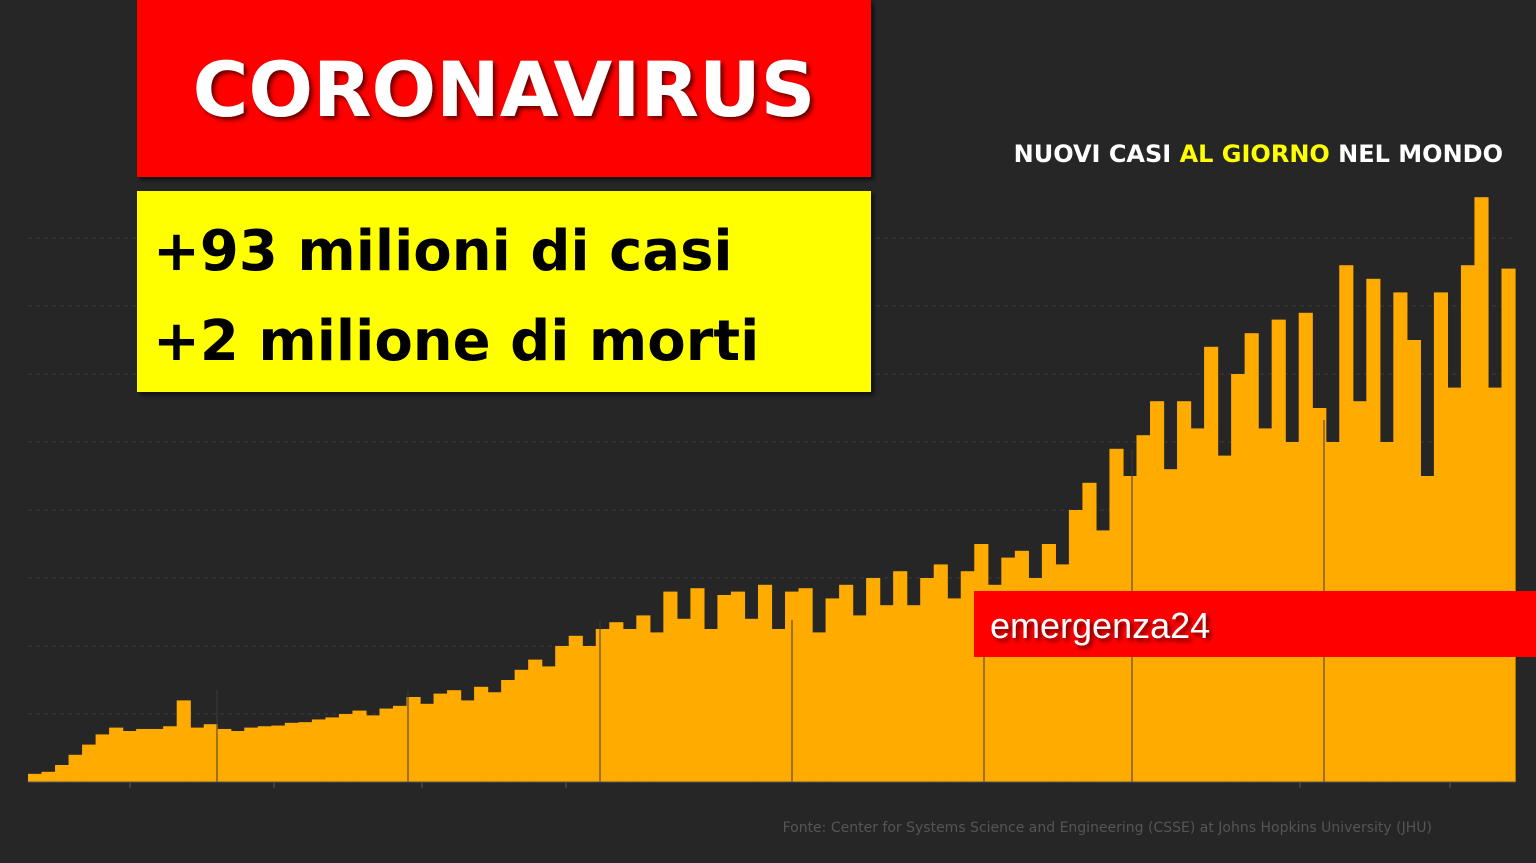  I want to click on brand-box, so click(1255, 624).